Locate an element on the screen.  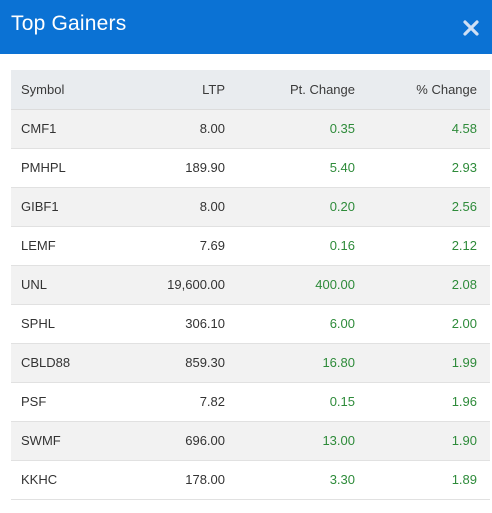
column-header-pct-change: % Change is located at coordinates (422, 90).